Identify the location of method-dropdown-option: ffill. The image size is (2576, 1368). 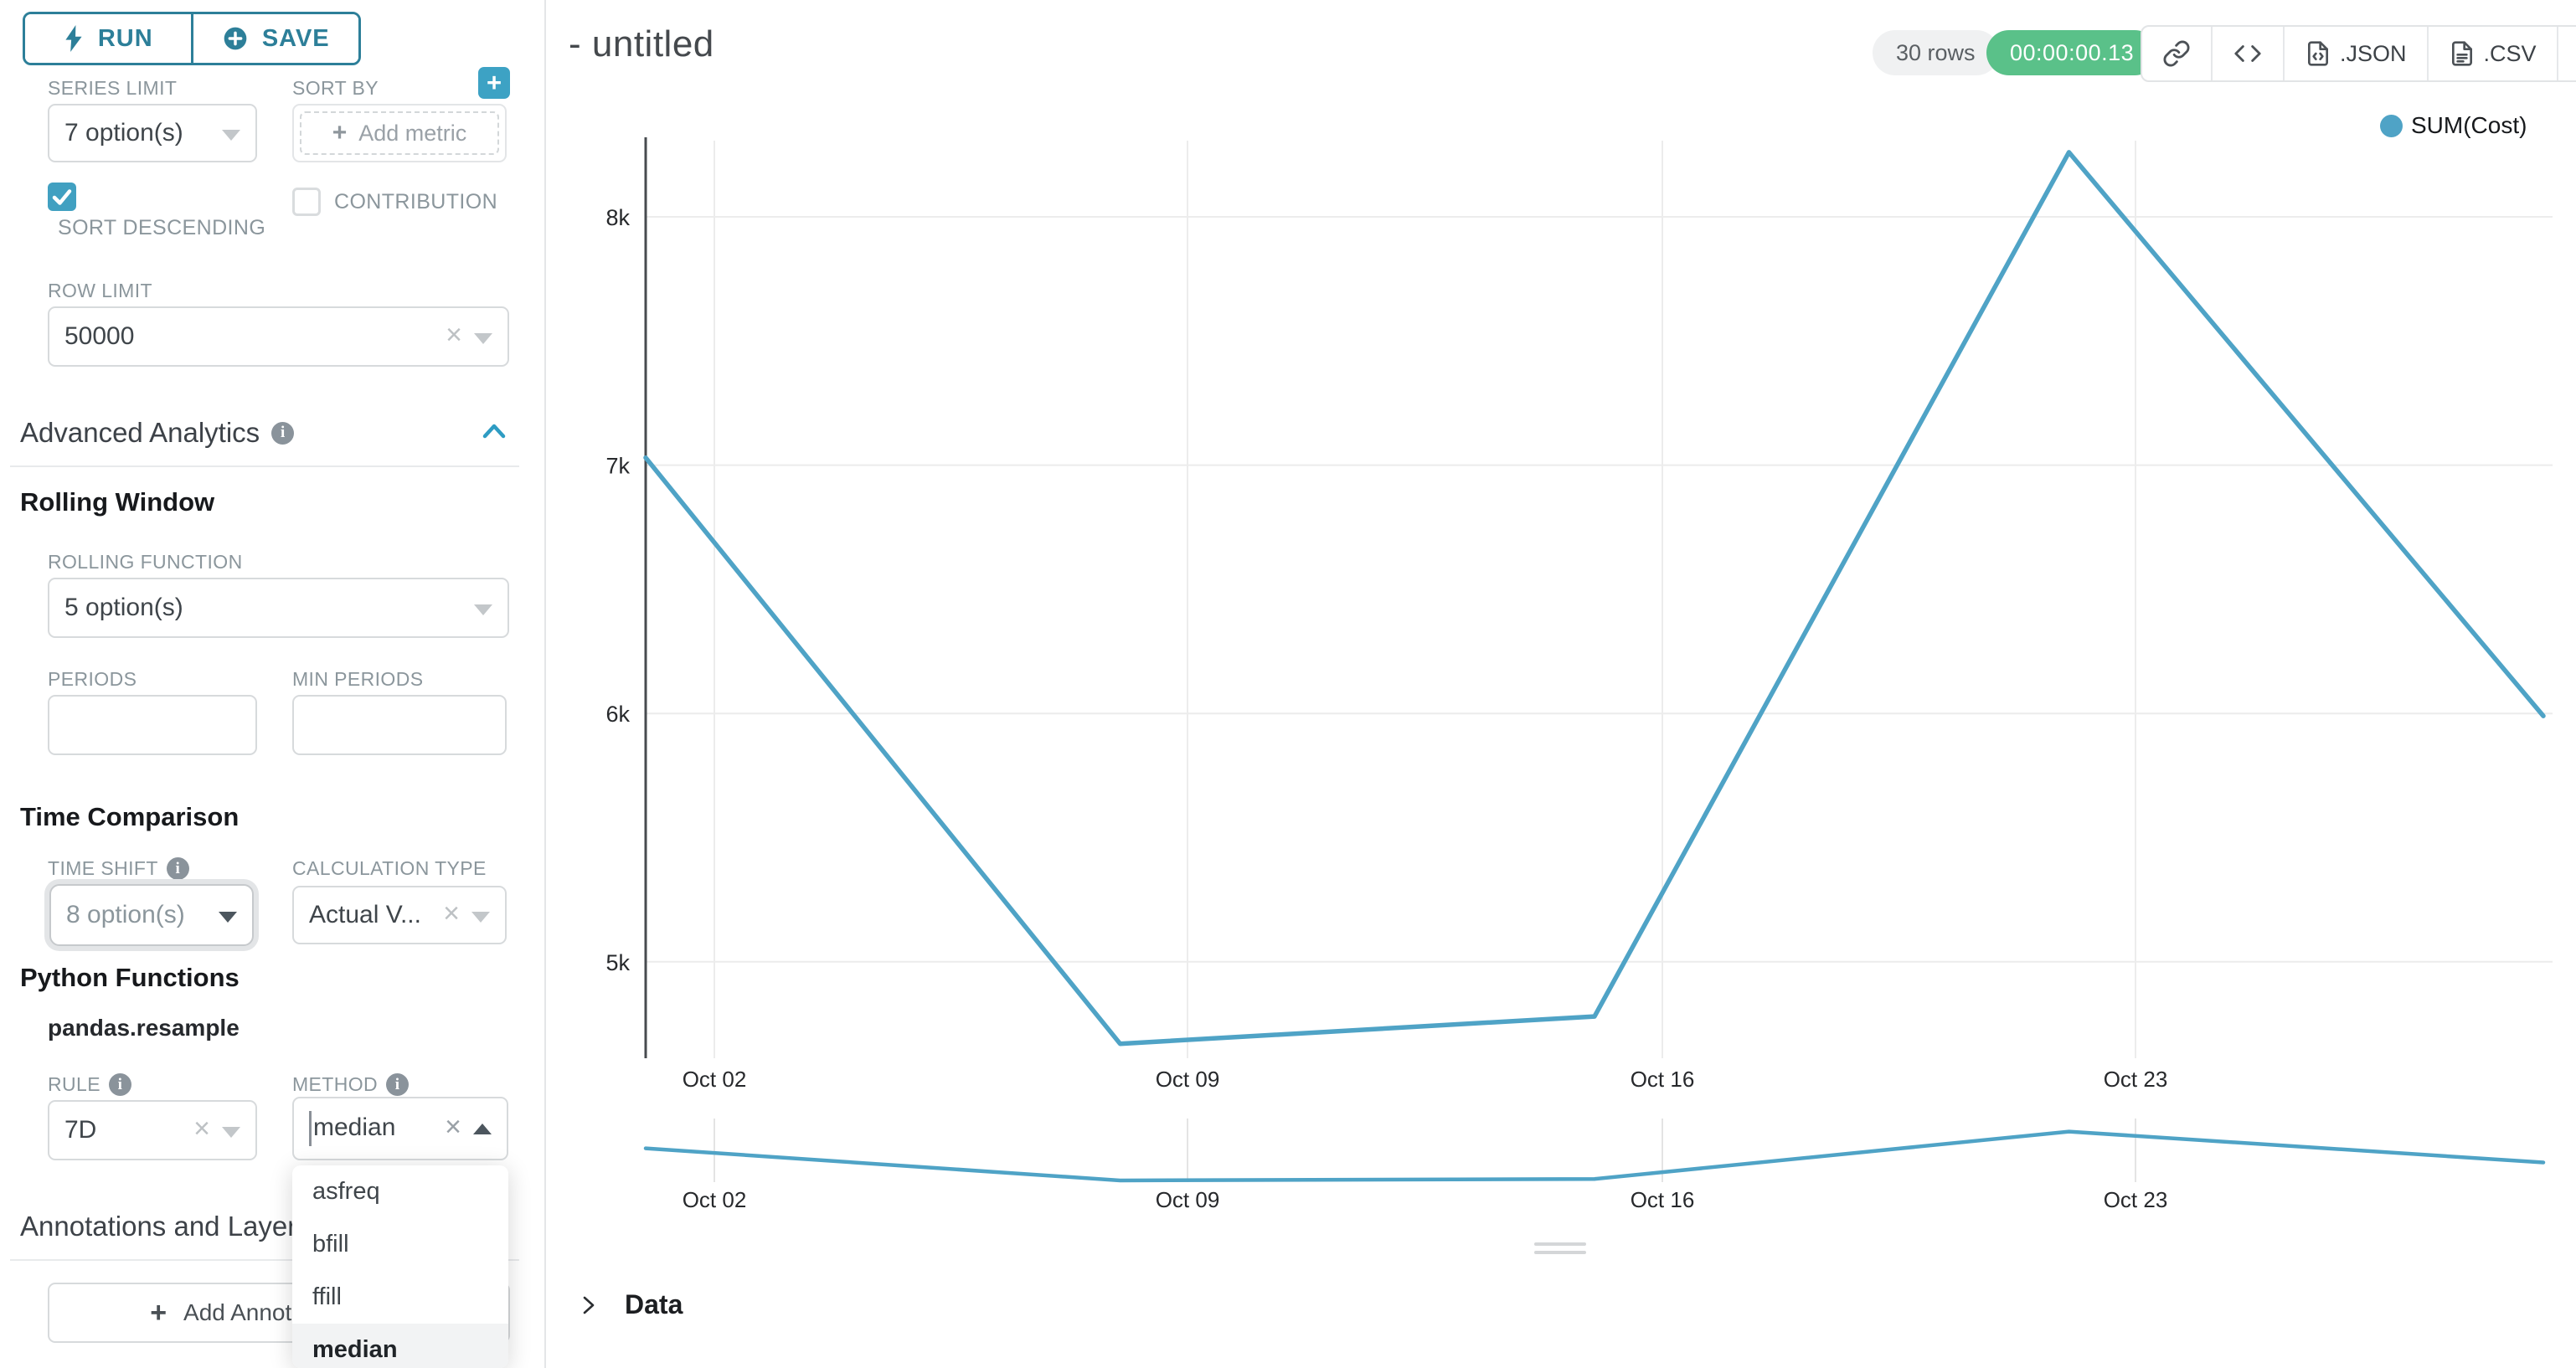
(327, 1296).